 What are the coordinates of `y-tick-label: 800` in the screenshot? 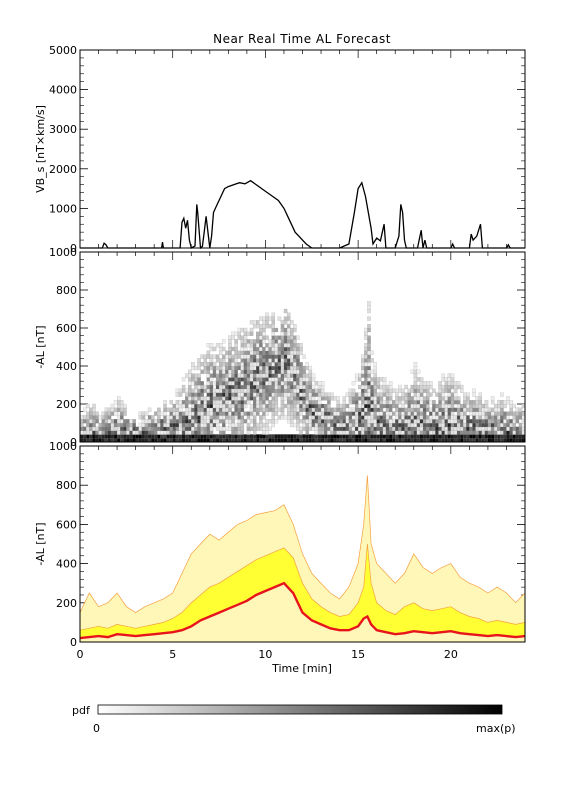 It's located at (66, 290).